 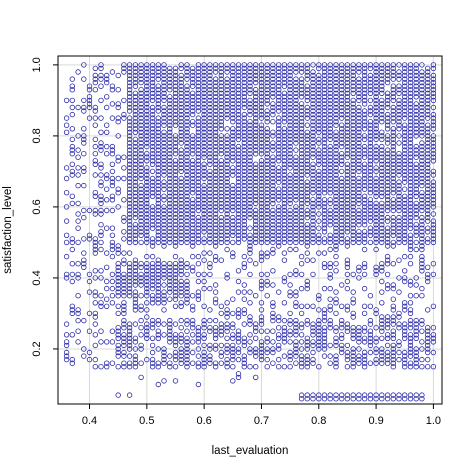 What do you see at coordinates (37, 348) in the screenshot?
I see `y-tick-label: 0.2` at bounding box center [37, 348].